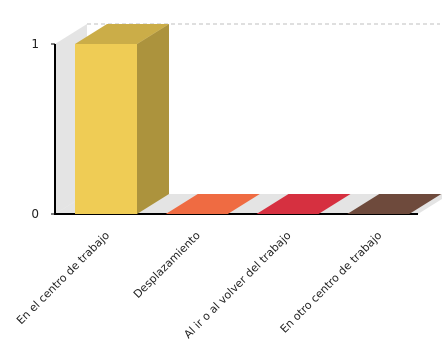 Image resolution: width=442 pixels, height=354 pixels. Describe the element at coordinates (153, 119) in the screenshot. I see `bar-side` at that location.